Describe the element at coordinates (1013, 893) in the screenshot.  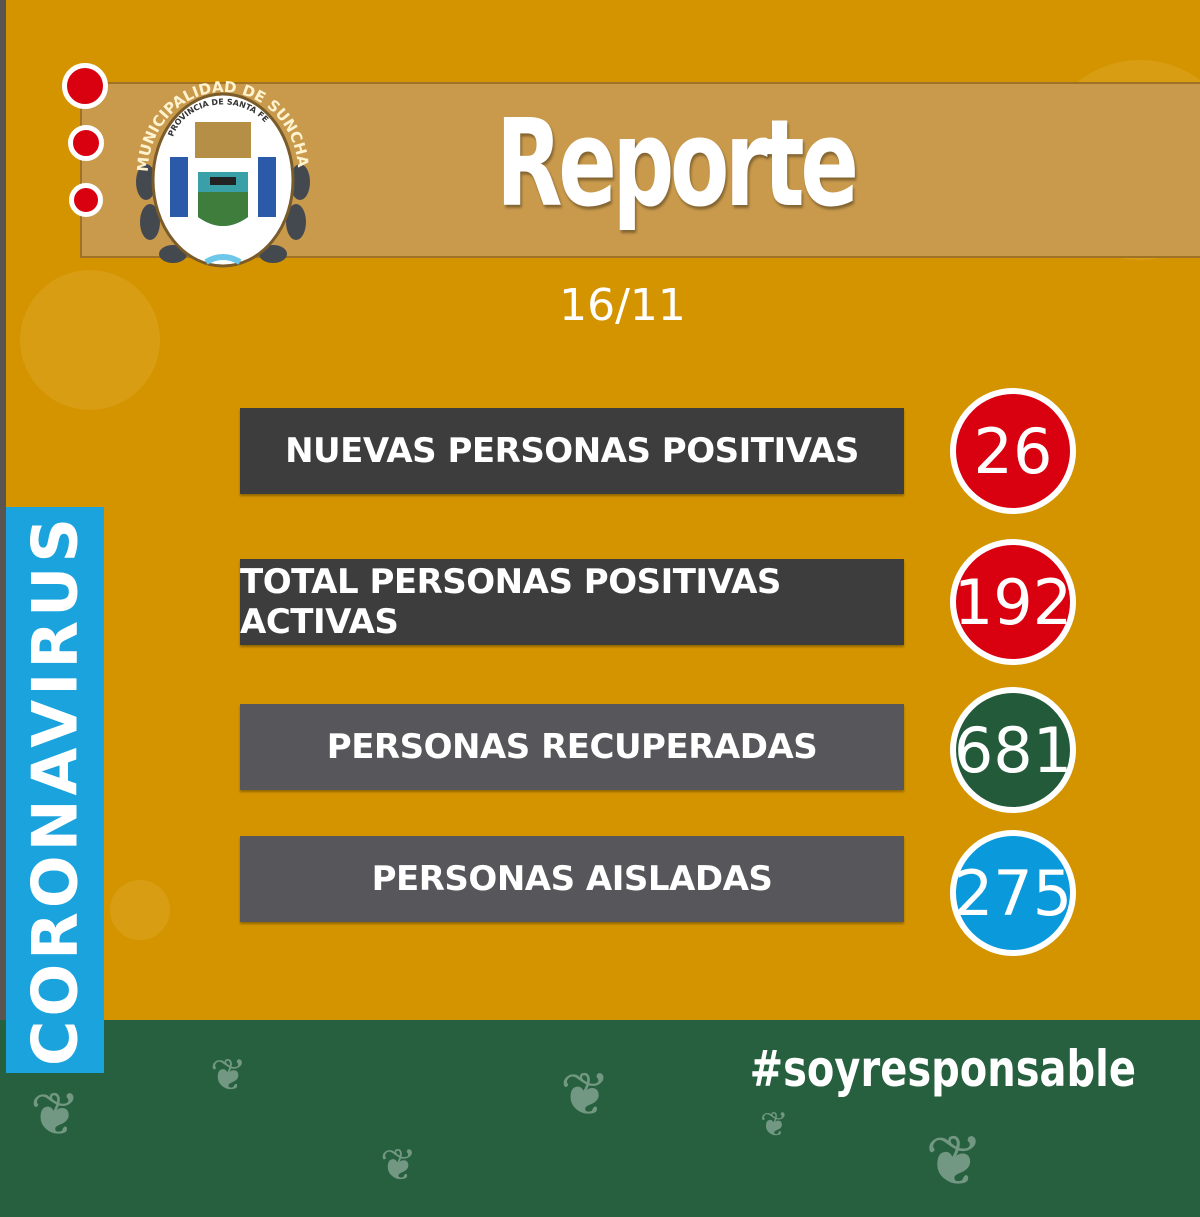
I see `stat-value-isolated: 275` at that location.